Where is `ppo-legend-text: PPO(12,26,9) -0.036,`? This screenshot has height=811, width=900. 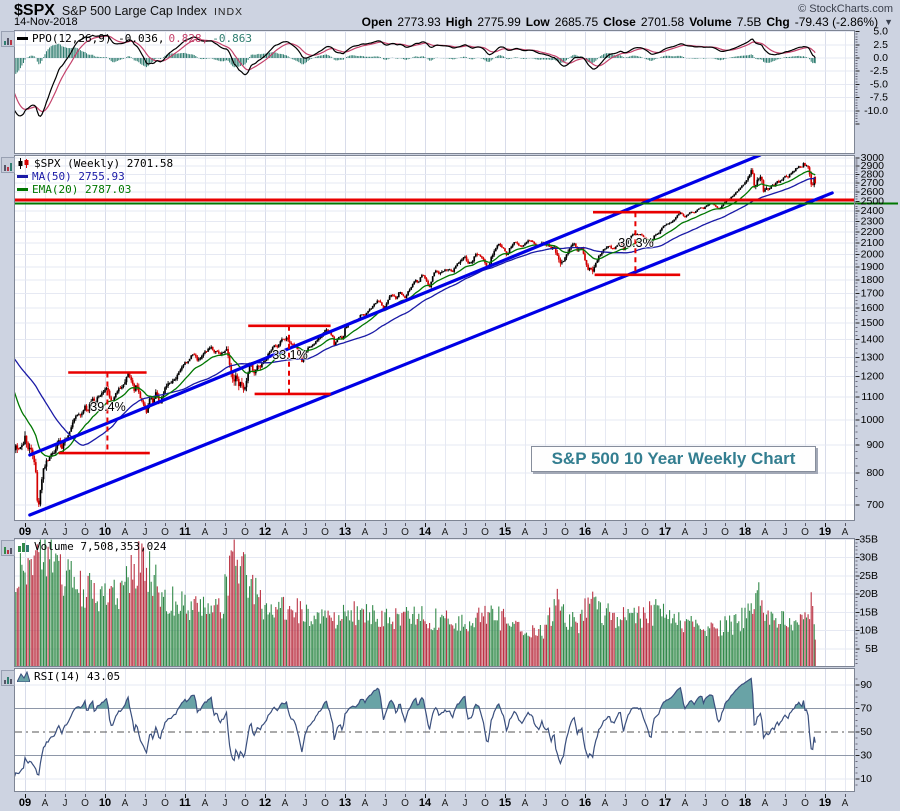 ppo-legend-text: PPO(12,26,9) -0.036, is located at coordinates (98, 38).